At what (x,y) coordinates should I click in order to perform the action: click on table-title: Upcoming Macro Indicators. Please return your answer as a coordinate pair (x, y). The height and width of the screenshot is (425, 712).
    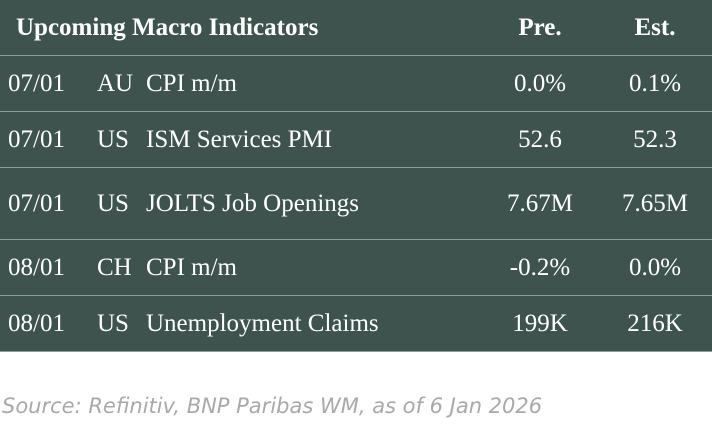
    Looking at the image, I should click on (167, 27).